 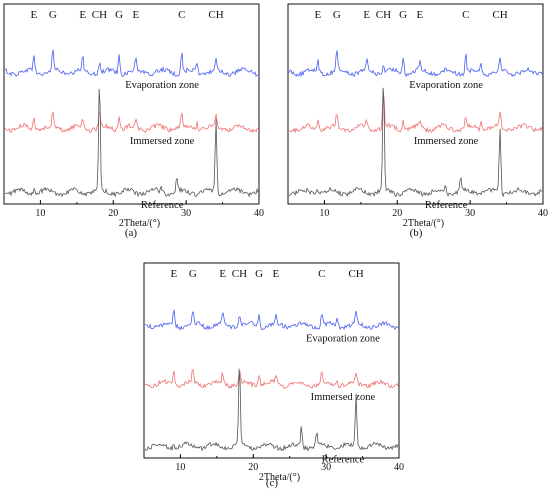 What do you see at coordinates (272, 483) in the screenshot?
I see `panel-caption: (c)` at bounding box center [272, 483].